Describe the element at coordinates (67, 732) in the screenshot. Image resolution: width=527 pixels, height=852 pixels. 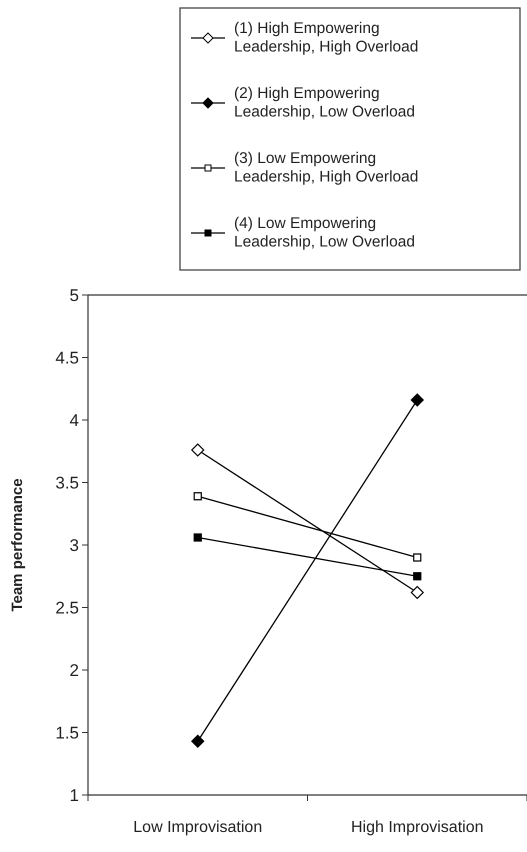
I see `y-tick-label: 1.5` at that location.